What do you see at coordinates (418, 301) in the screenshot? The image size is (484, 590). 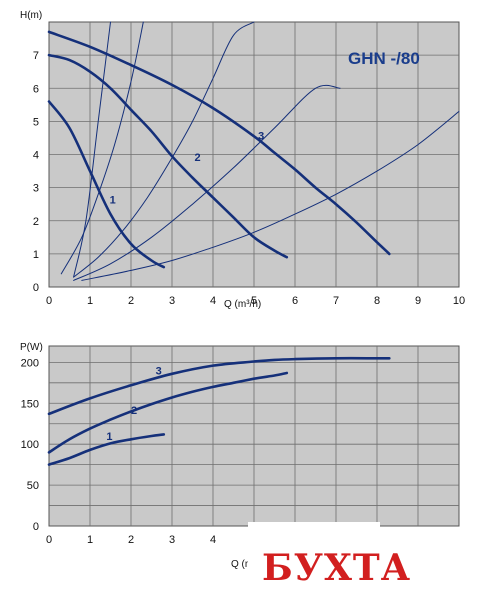 I see `head-x-tick-label: 9` at bounding box center [418, 301].